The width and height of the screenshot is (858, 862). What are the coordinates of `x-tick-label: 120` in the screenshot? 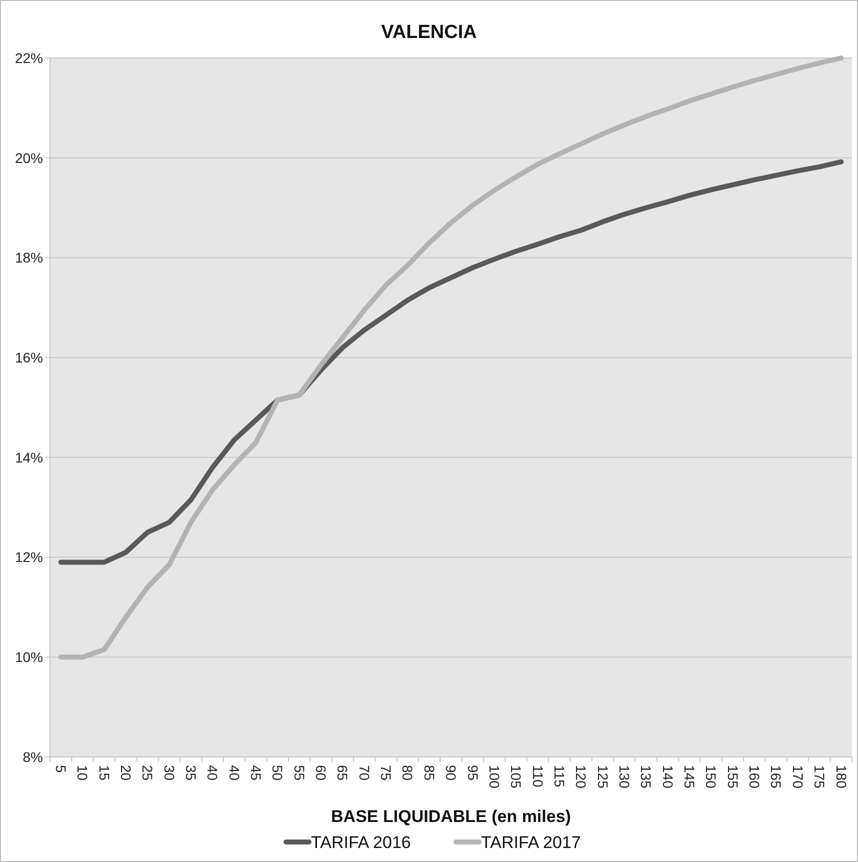 It's located at (581, 777).